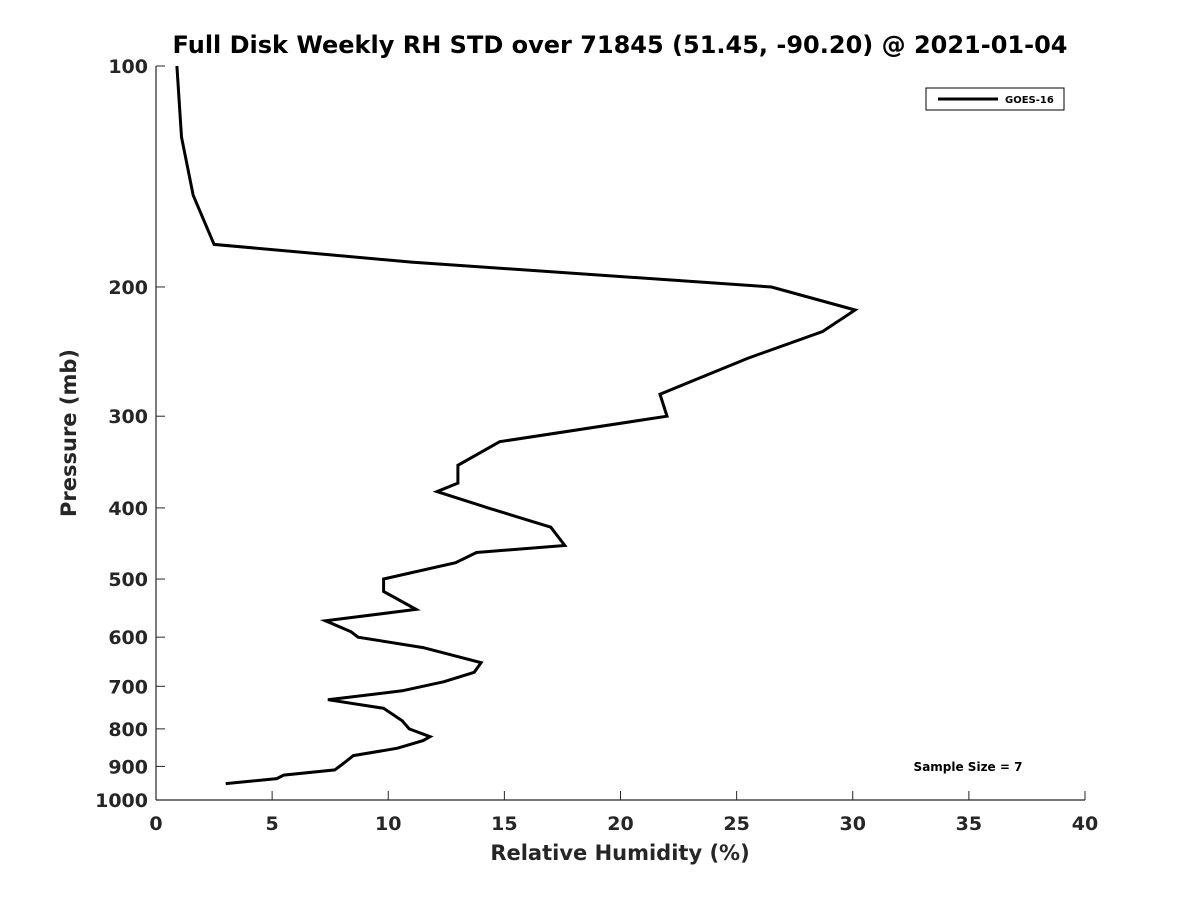 The width and height of the screenshot is (1200, 900). Describe the element at coordinates (69, 433) in the screenshot. I see `y-axis-label: Pressure (mb)` at that location.